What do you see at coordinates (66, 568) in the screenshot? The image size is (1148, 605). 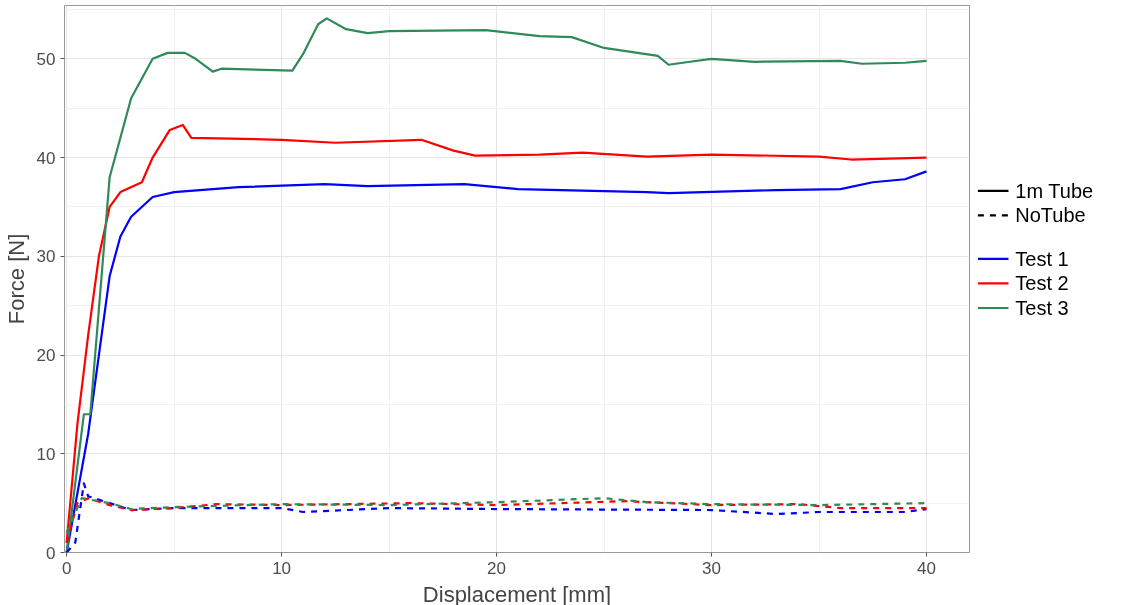 I see `x-tick-label: 0` at bounding box center [66, 568].